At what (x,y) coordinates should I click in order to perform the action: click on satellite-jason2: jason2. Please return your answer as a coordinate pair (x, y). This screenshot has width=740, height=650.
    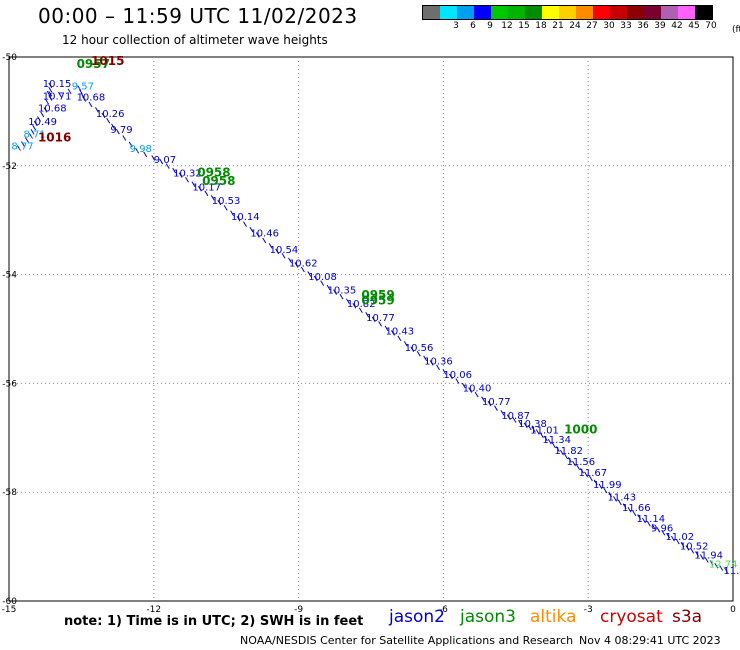
    Looking at the image, I should click on (417, 617).